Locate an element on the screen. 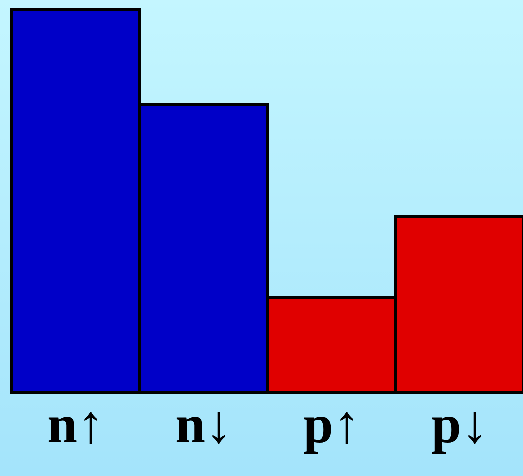  x-tick-label: n↓ is located at coordinates (204, 424).